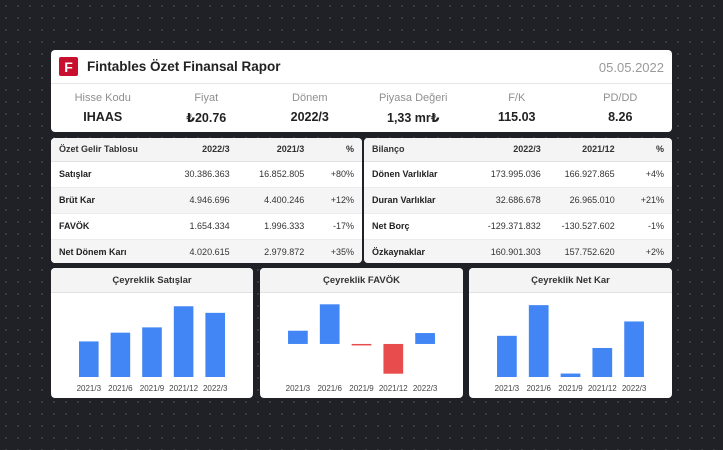 The height and width of the screenshot is (450, 723). What do you see at coordinates (419, 226) in the screenshot?
I see `row-label: Net Borç` at bounding box center [419, 226].